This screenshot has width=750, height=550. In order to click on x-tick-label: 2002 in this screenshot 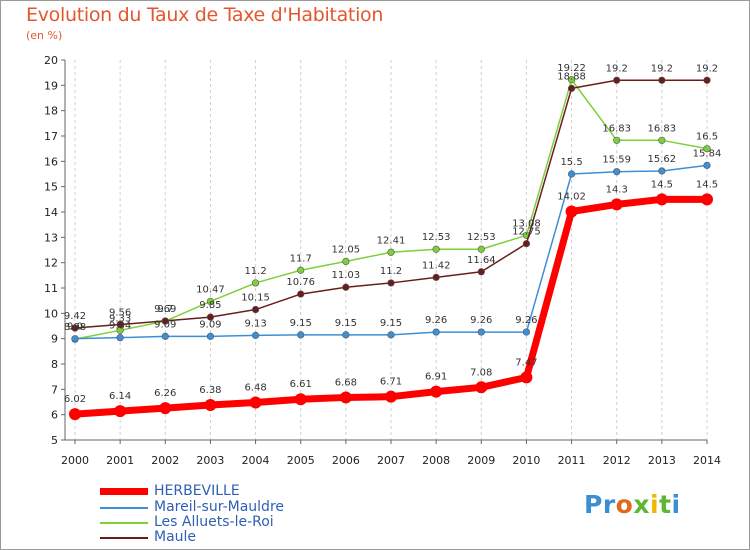, I will do `click(165, 460)`.